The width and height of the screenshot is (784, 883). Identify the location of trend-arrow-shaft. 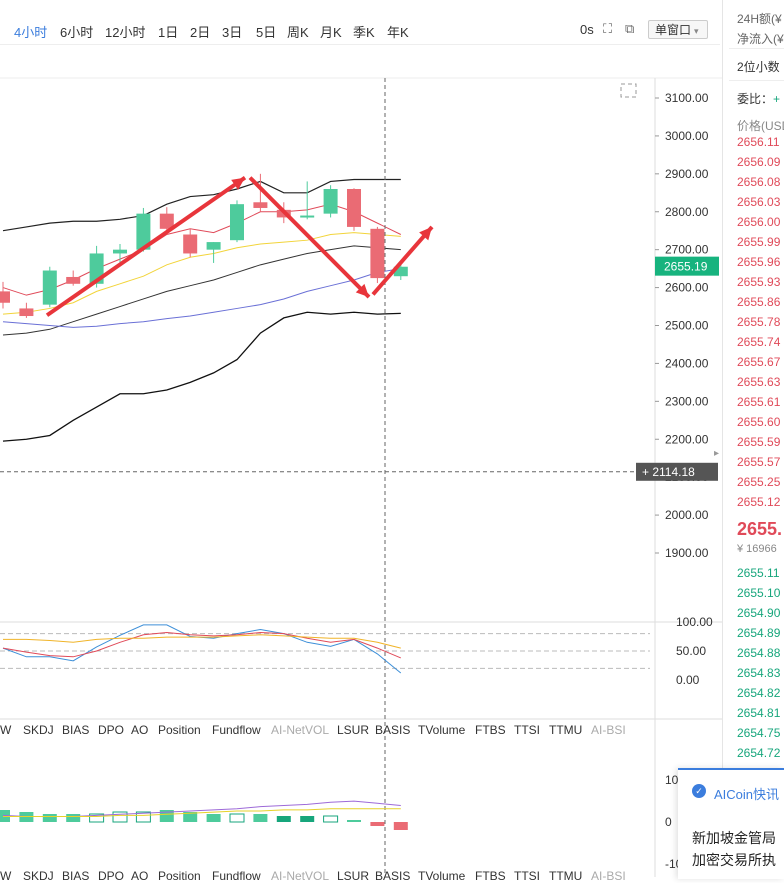
(402, 260).